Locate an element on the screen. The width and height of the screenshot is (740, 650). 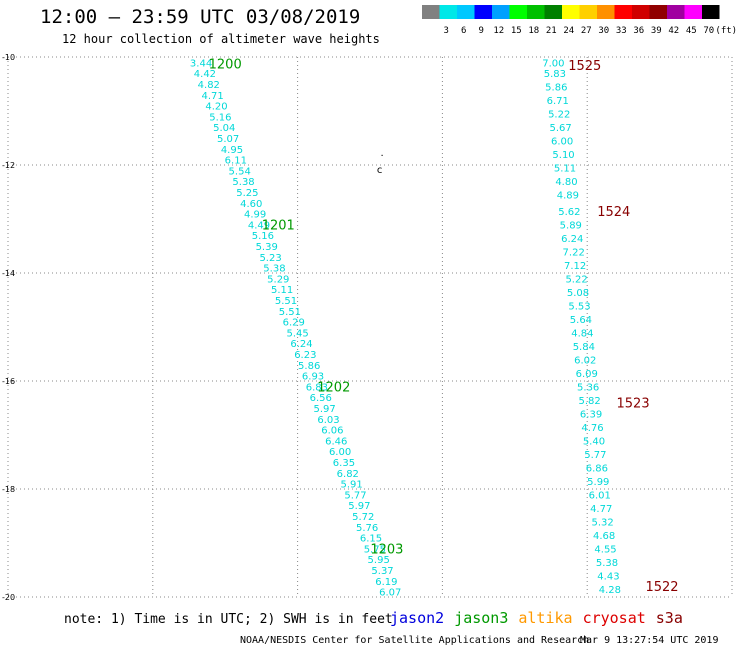
swh-value: 4.89 is located at coordinates (568, 196).